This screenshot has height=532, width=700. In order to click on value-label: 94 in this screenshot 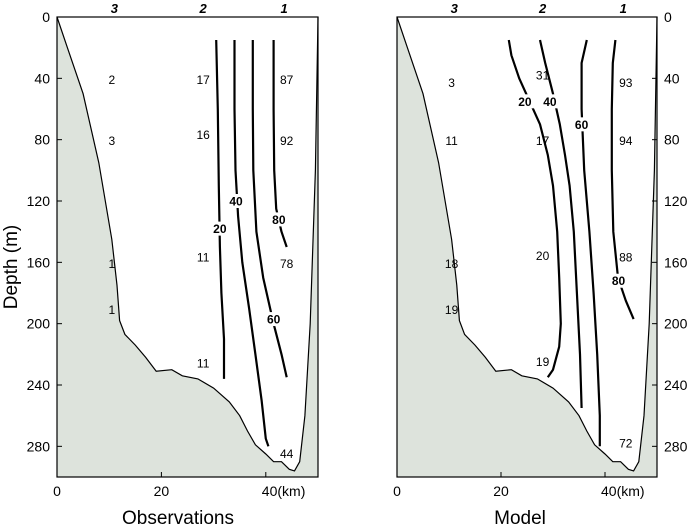, I will do `click(626, 141)`.